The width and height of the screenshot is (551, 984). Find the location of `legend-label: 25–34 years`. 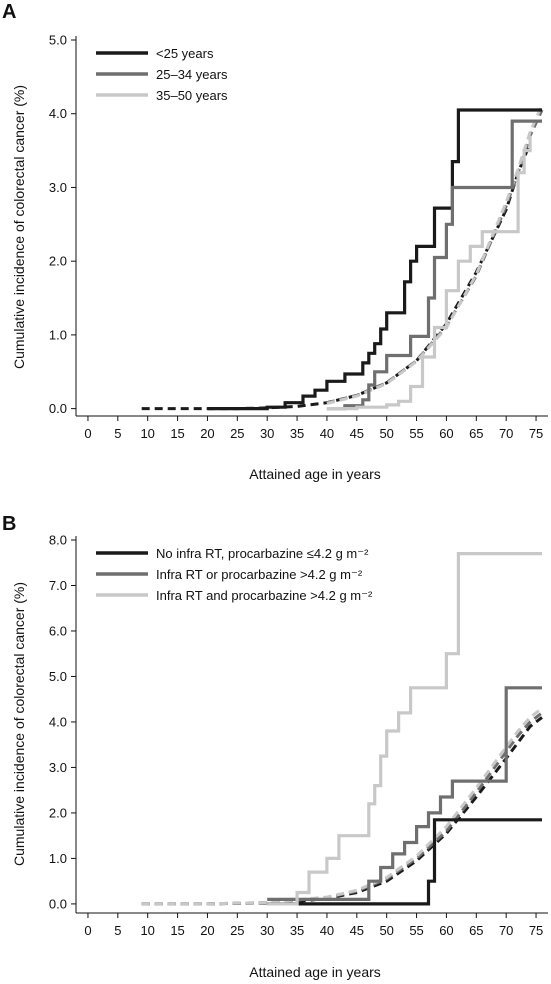

legend-label: 25–34 years is located at coordinates (192, 74).